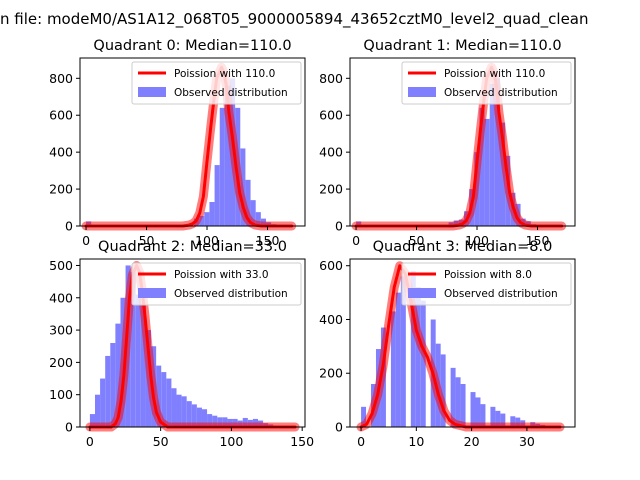  I want to click on legend: Poission with 8.0 Observed distribution, so click(486, 284).